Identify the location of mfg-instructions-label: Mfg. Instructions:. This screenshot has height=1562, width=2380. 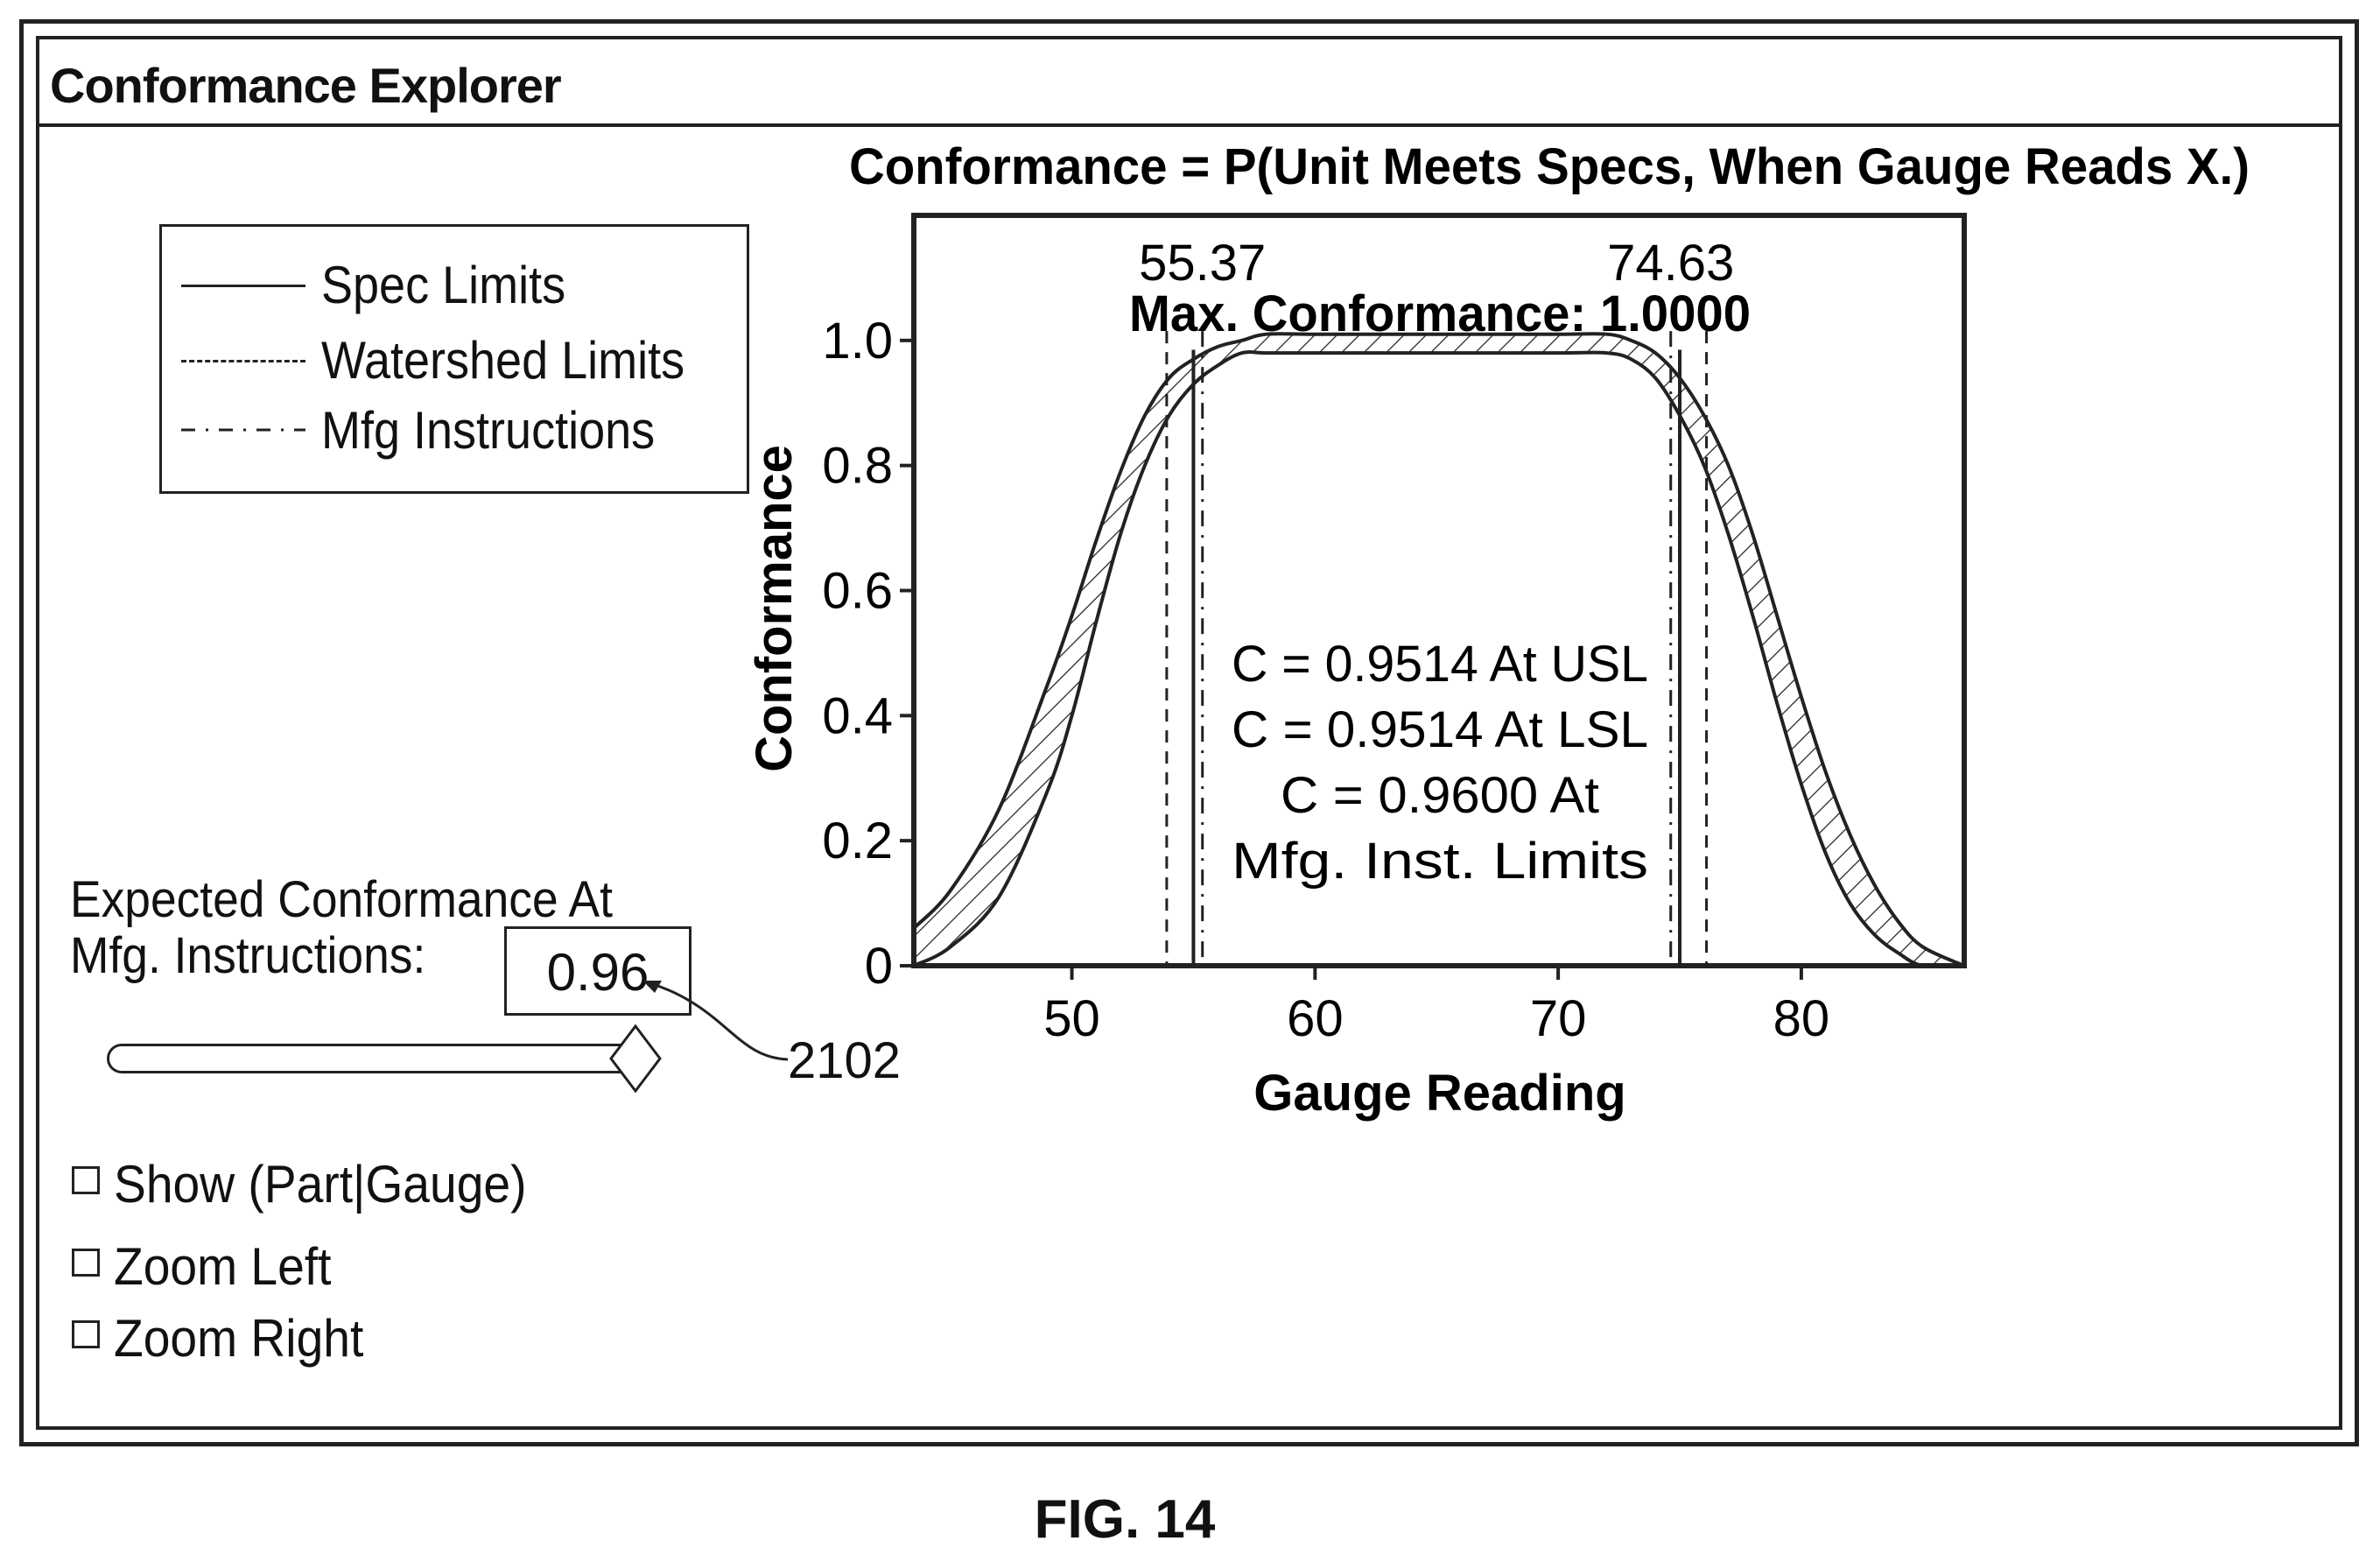
(248, 955).